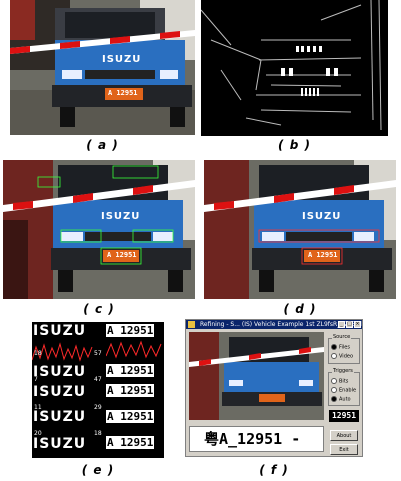 The width and height of the screenshot is (401, 481). I want to click on caption-d: ( d ), so click(300, 309).